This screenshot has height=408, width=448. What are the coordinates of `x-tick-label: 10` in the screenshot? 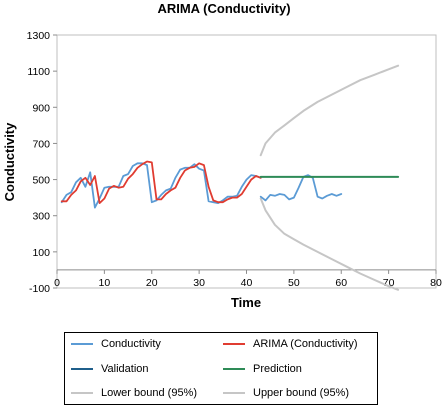 It's located at (105, 283).